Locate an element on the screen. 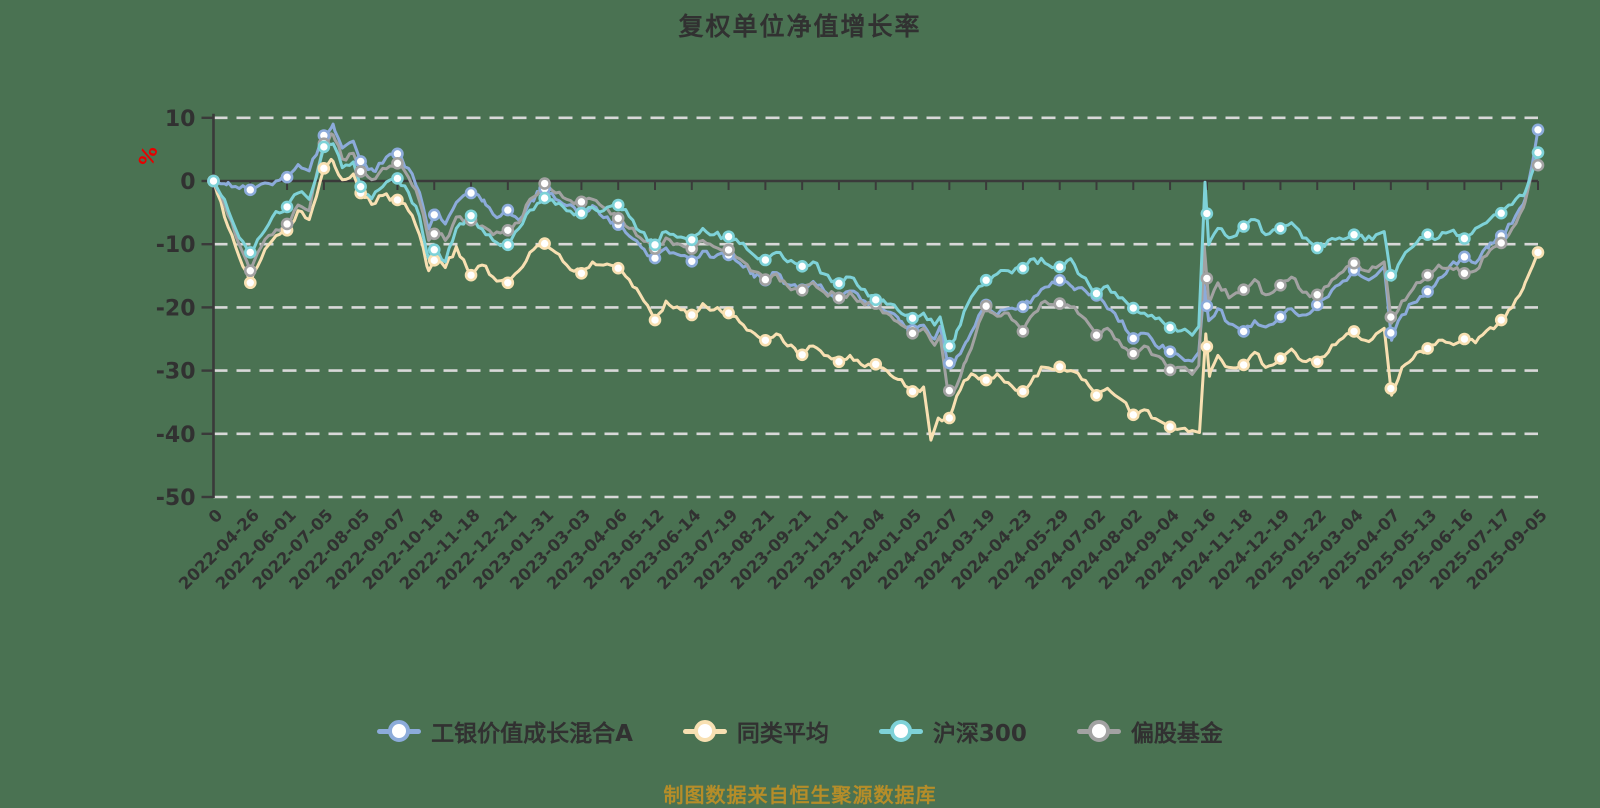  legend-item-0: 工银价值成长混合A is located at coordinates (505, 731).